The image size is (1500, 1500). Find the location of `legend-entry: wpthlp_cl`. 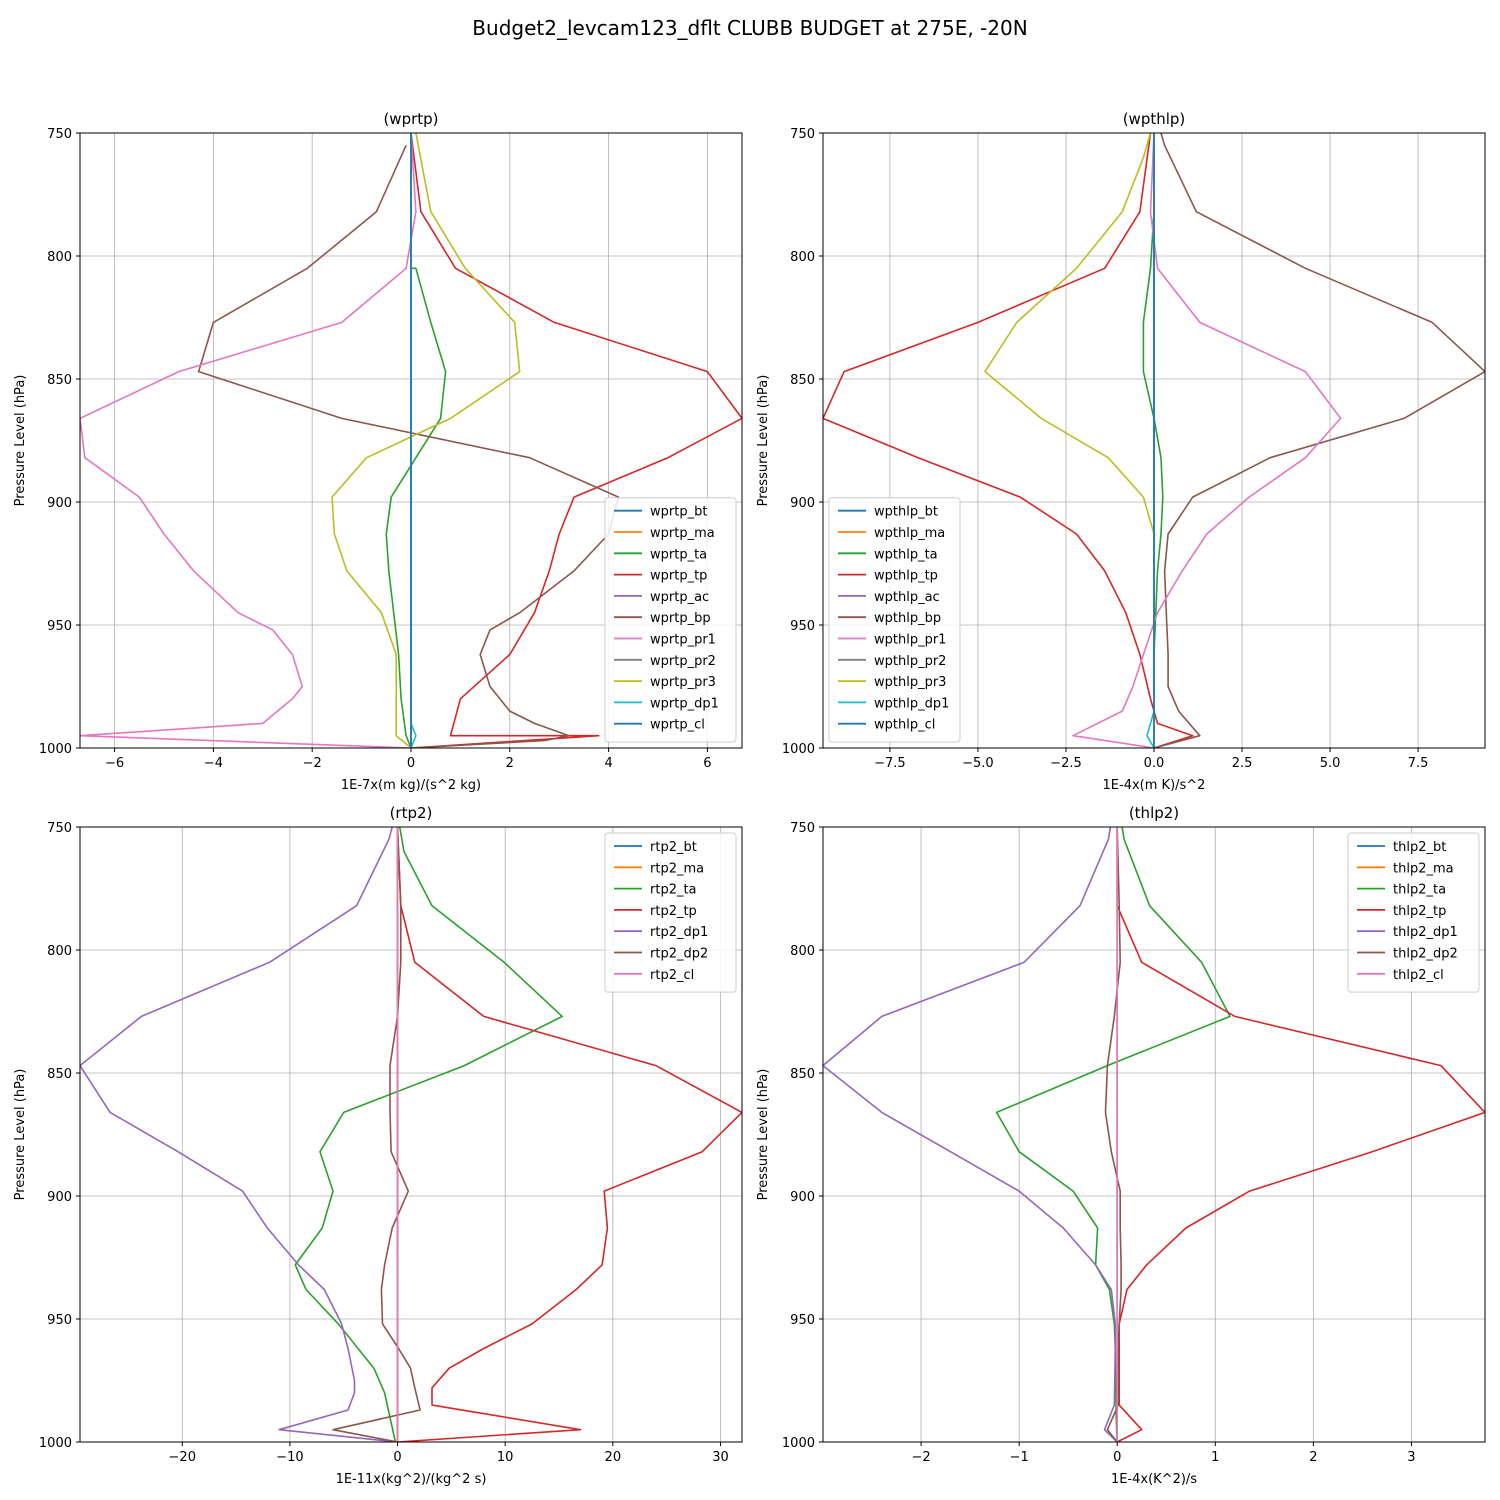

legend-entry: wpthlp_cl is located at coordinates (904, 725).